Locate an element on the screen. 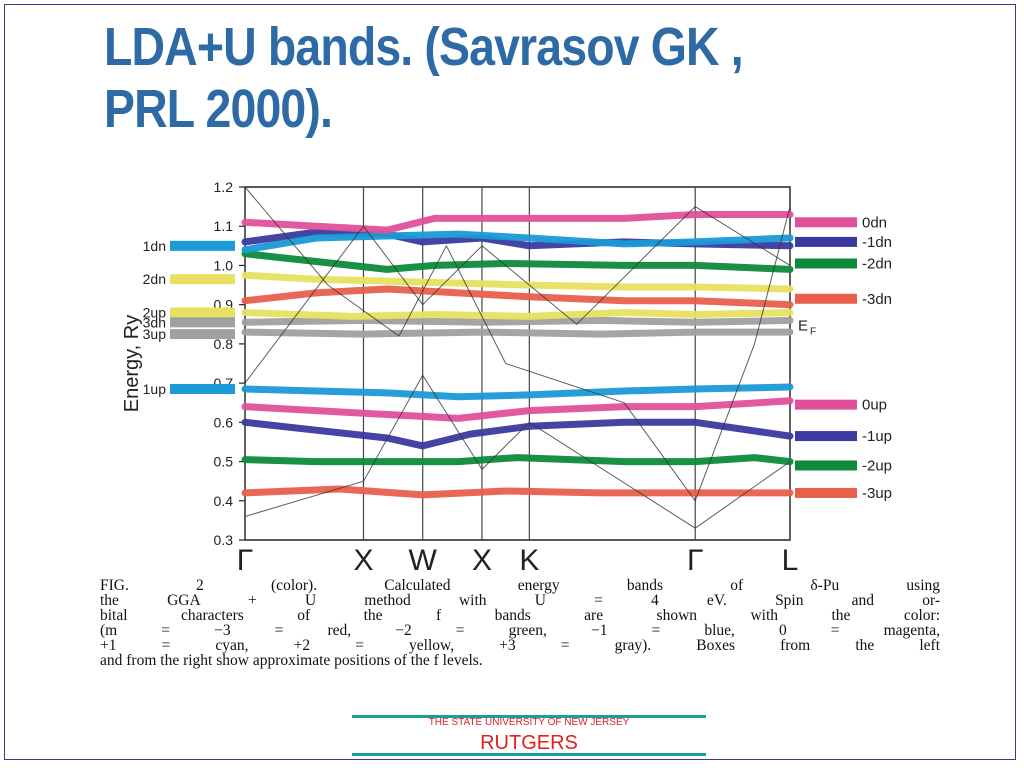 Image resolution: width=1024 pixels, height=768 pixels. footer-rutgers: RUTGERS is located at coordinates (529, 743).